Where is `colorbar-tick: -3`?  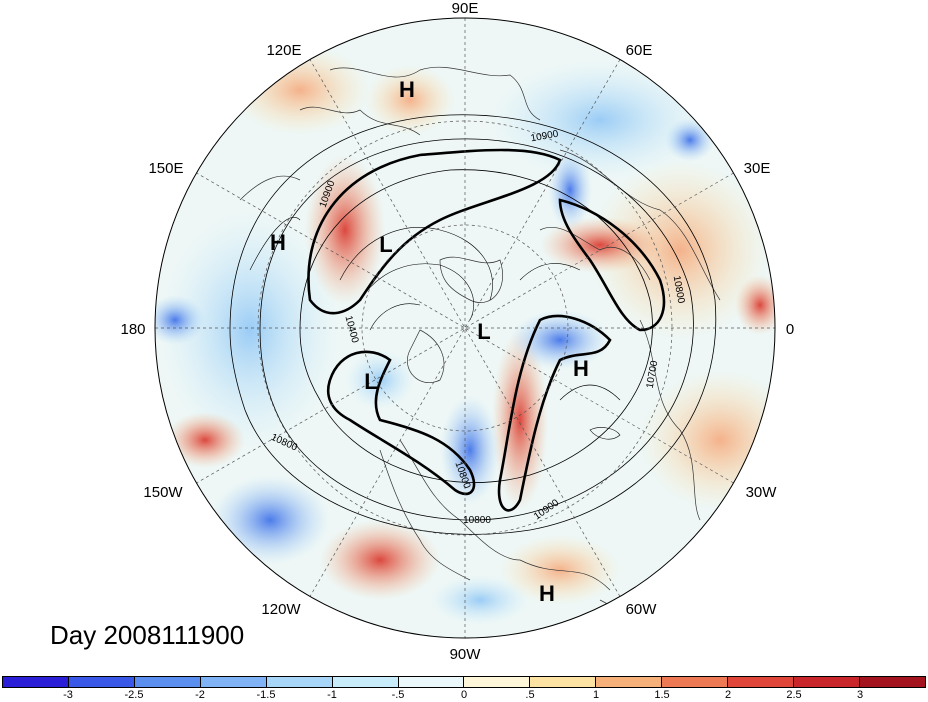 colorbar-tick: -3 is located at coordinates (68, 695).